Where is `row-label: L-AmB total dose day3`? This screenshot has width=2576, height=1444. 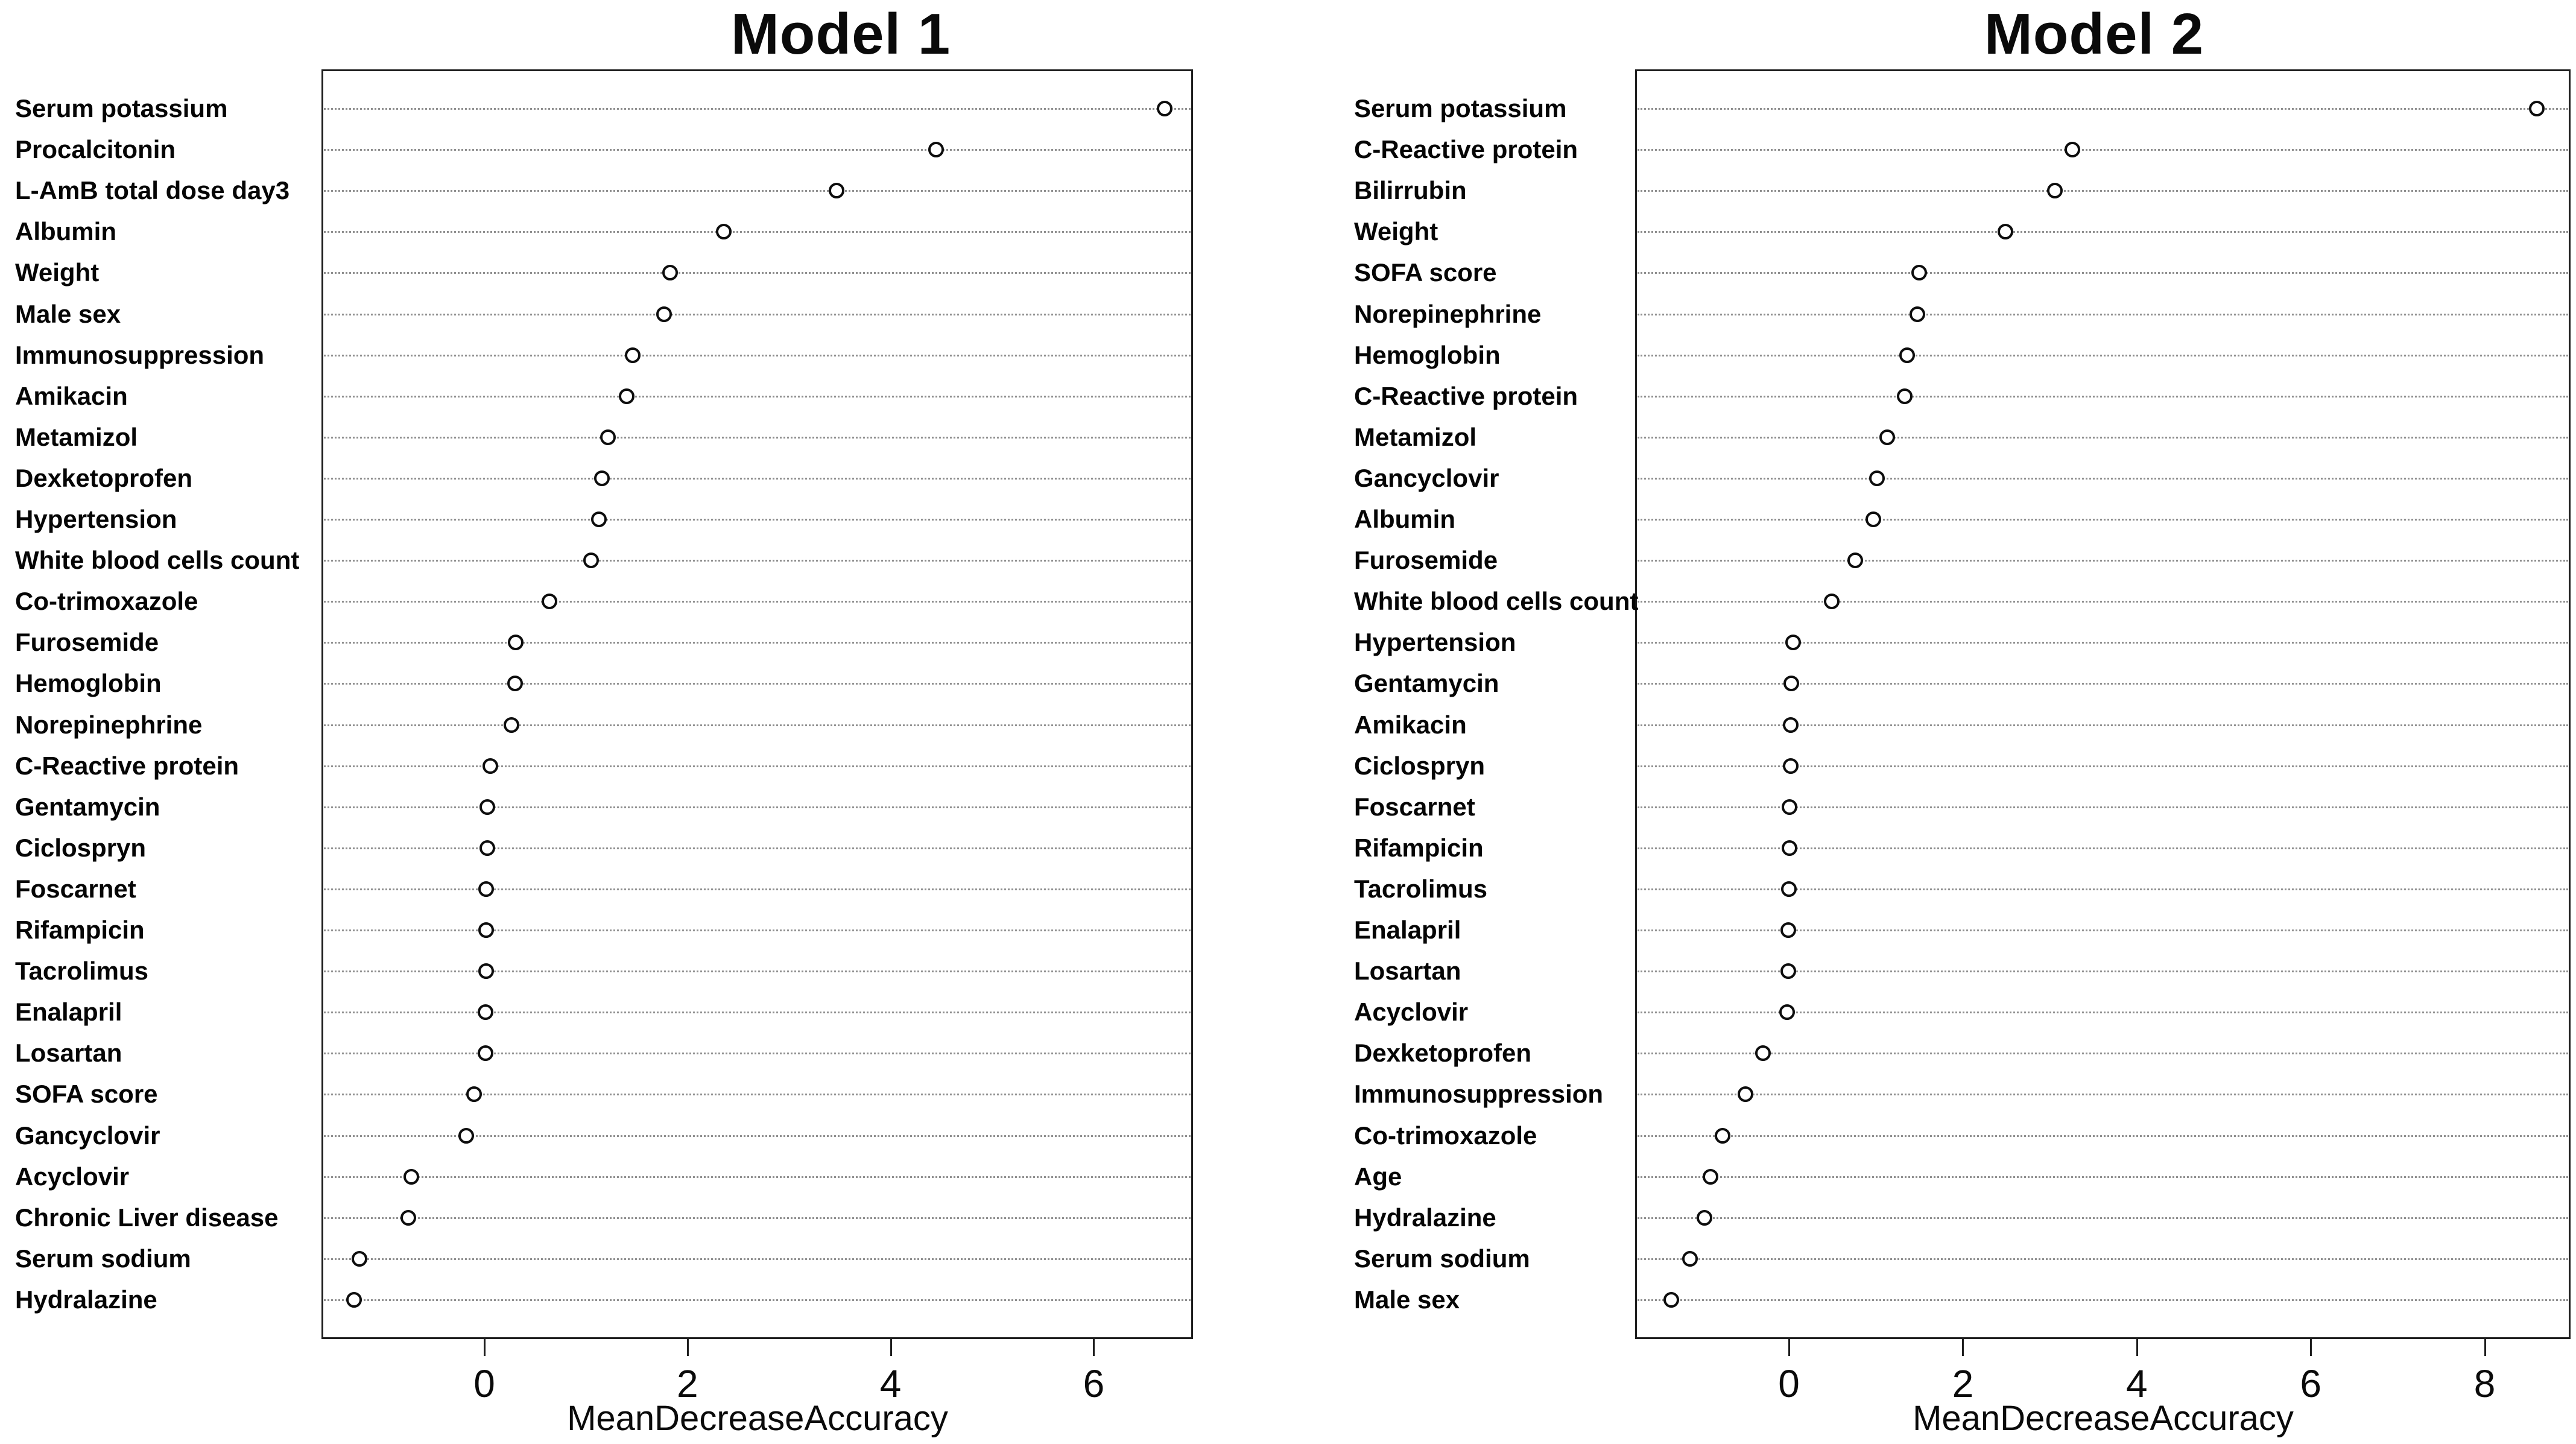 row-label: L-AmB total dose day3 is located at coordinates (152, 190).